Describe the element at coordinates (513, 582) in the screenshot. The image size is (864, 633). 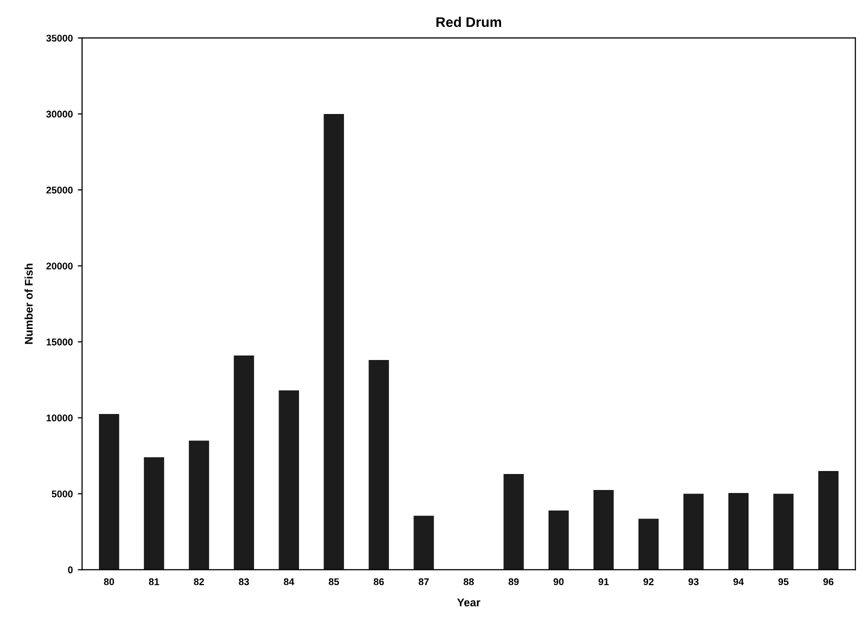
I see `x-tick-label: 89` at that location.